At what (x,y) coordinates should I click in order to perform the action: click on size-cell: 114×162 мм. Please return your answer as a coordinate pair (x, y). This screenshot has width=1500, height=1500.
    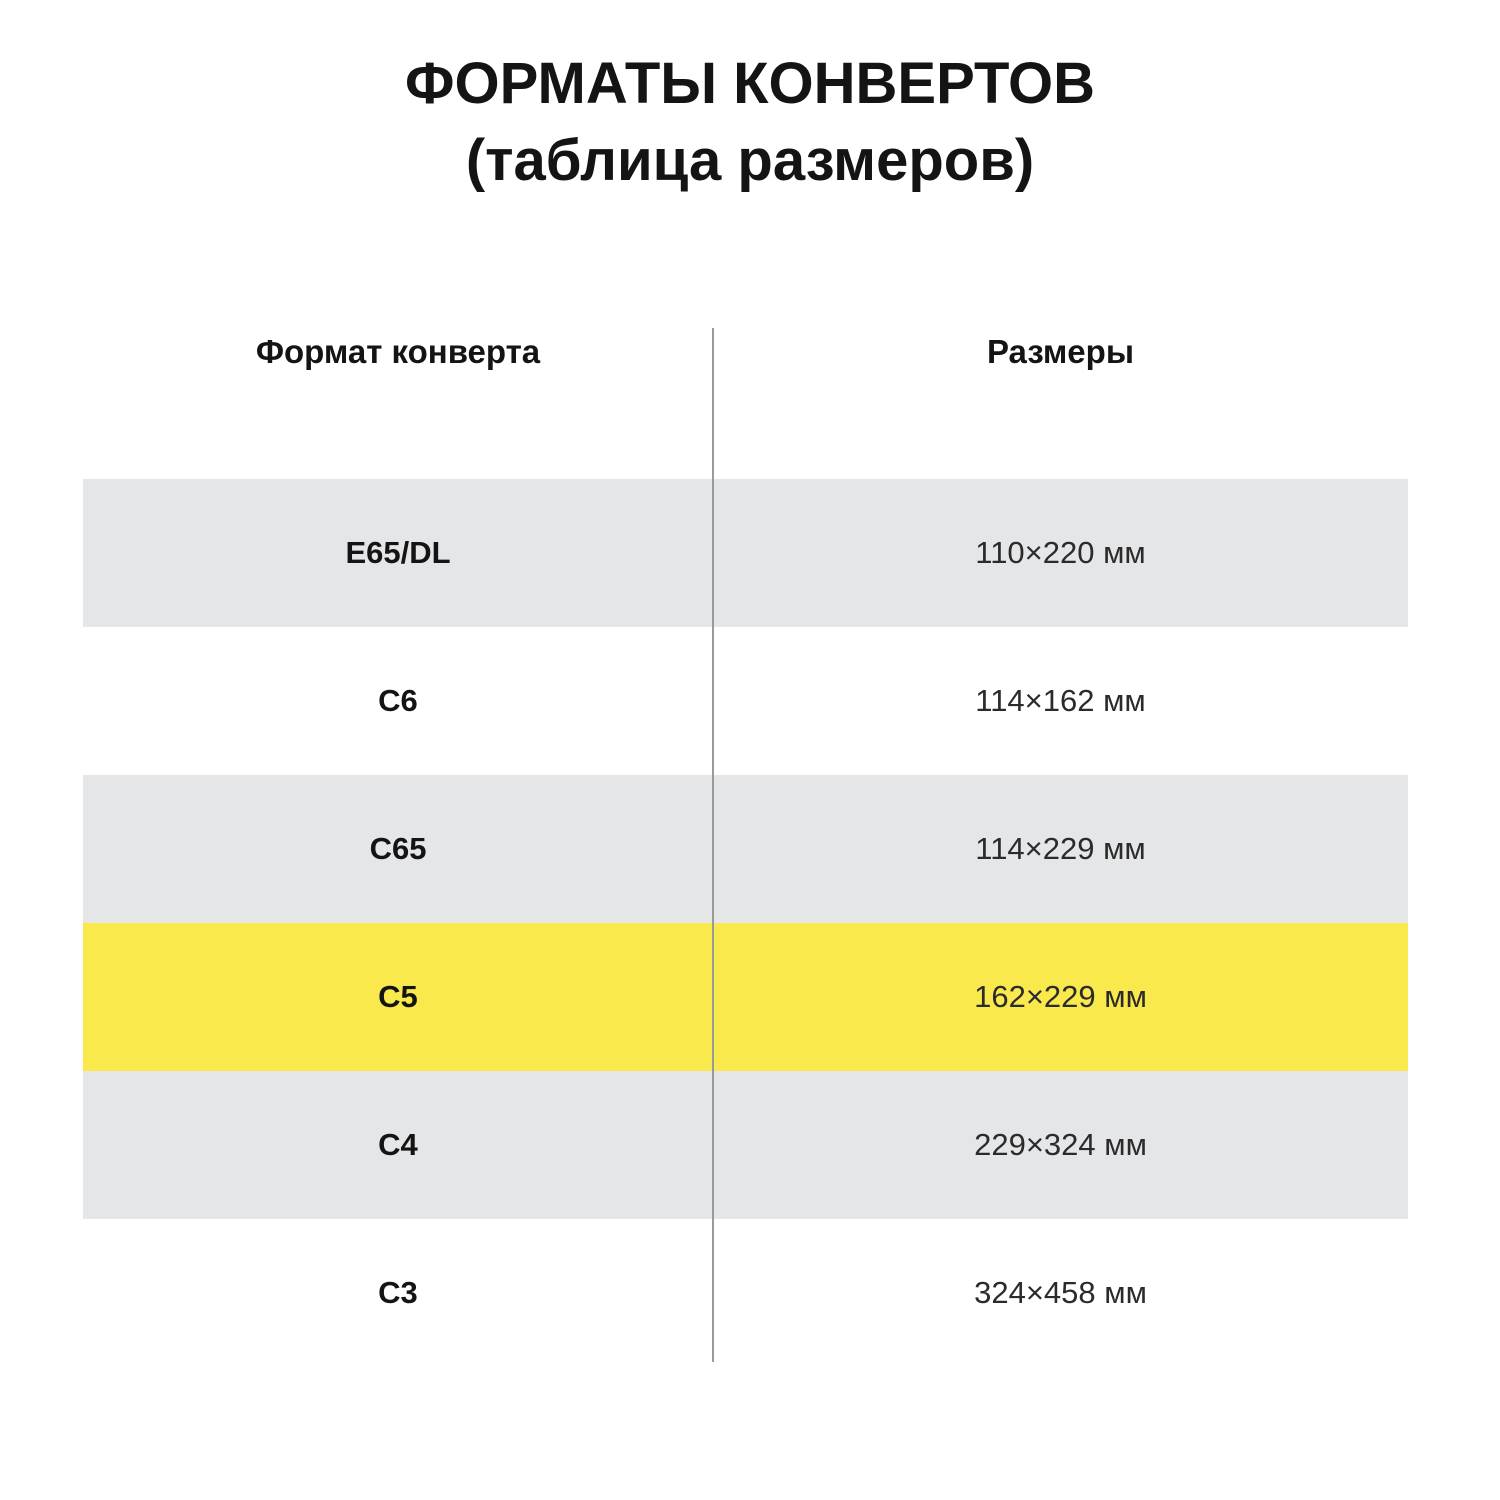
    Looking at the image, I should click on (1060, 700).